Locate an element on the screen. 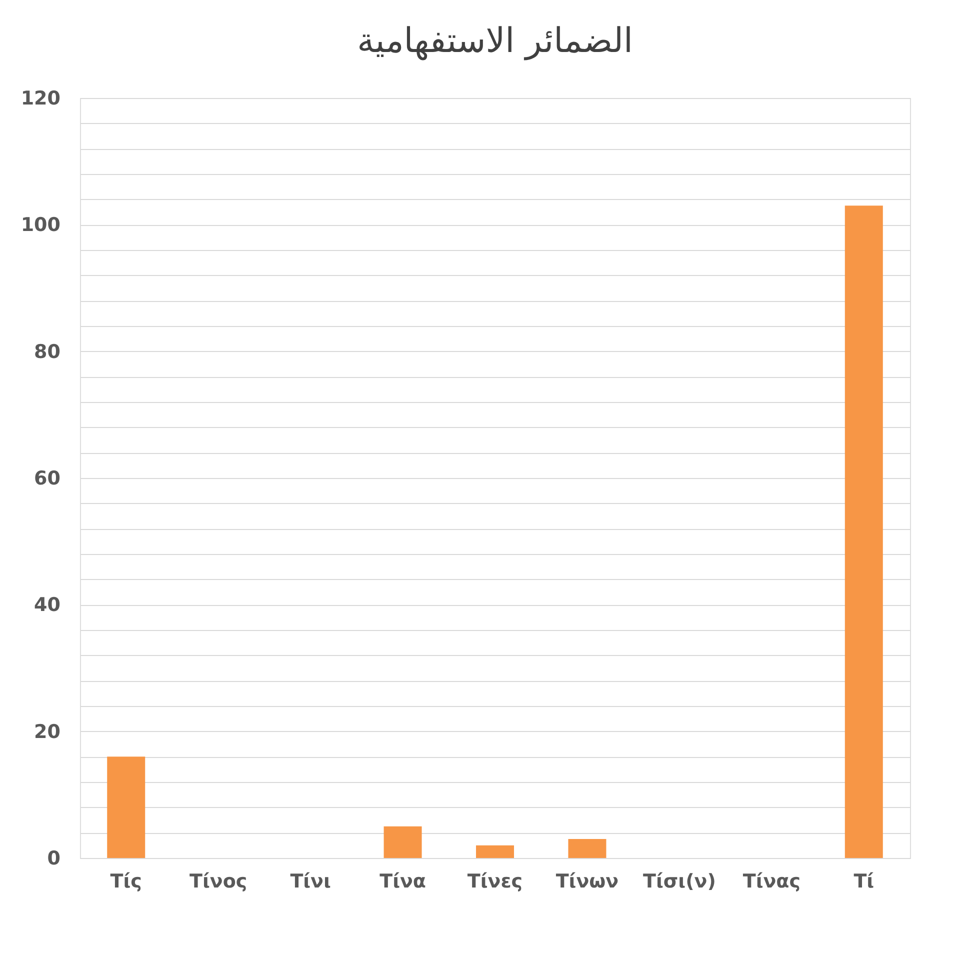 This screenshot has height=974, width=979. x-tick-label: Τίνες is located at coordinates (495, 881).